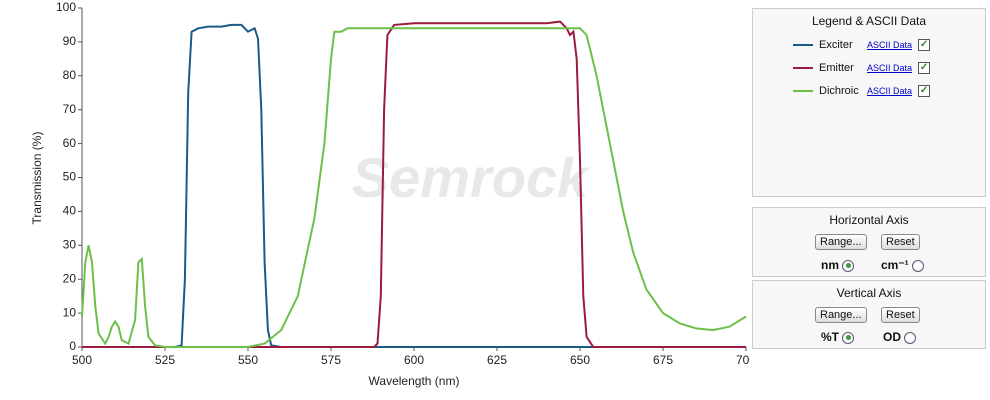 The image size is (990, 400). I want to click on vertical-axis-panel: Vertical Axis Range... Reset %T OD, so click(869, 314).